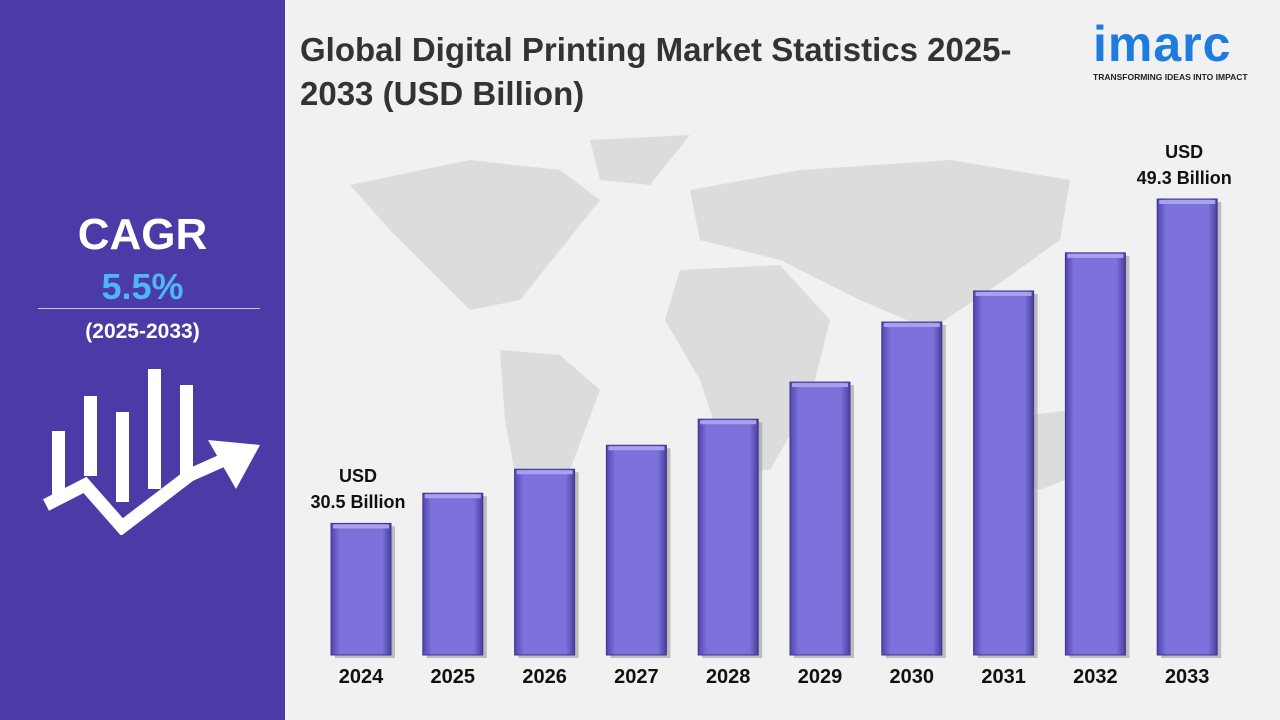 Image resolution: width=1280 pixels, height=720 pixels. I want to click on value-label: USD 49.3 Billion, so click(1184, 165).